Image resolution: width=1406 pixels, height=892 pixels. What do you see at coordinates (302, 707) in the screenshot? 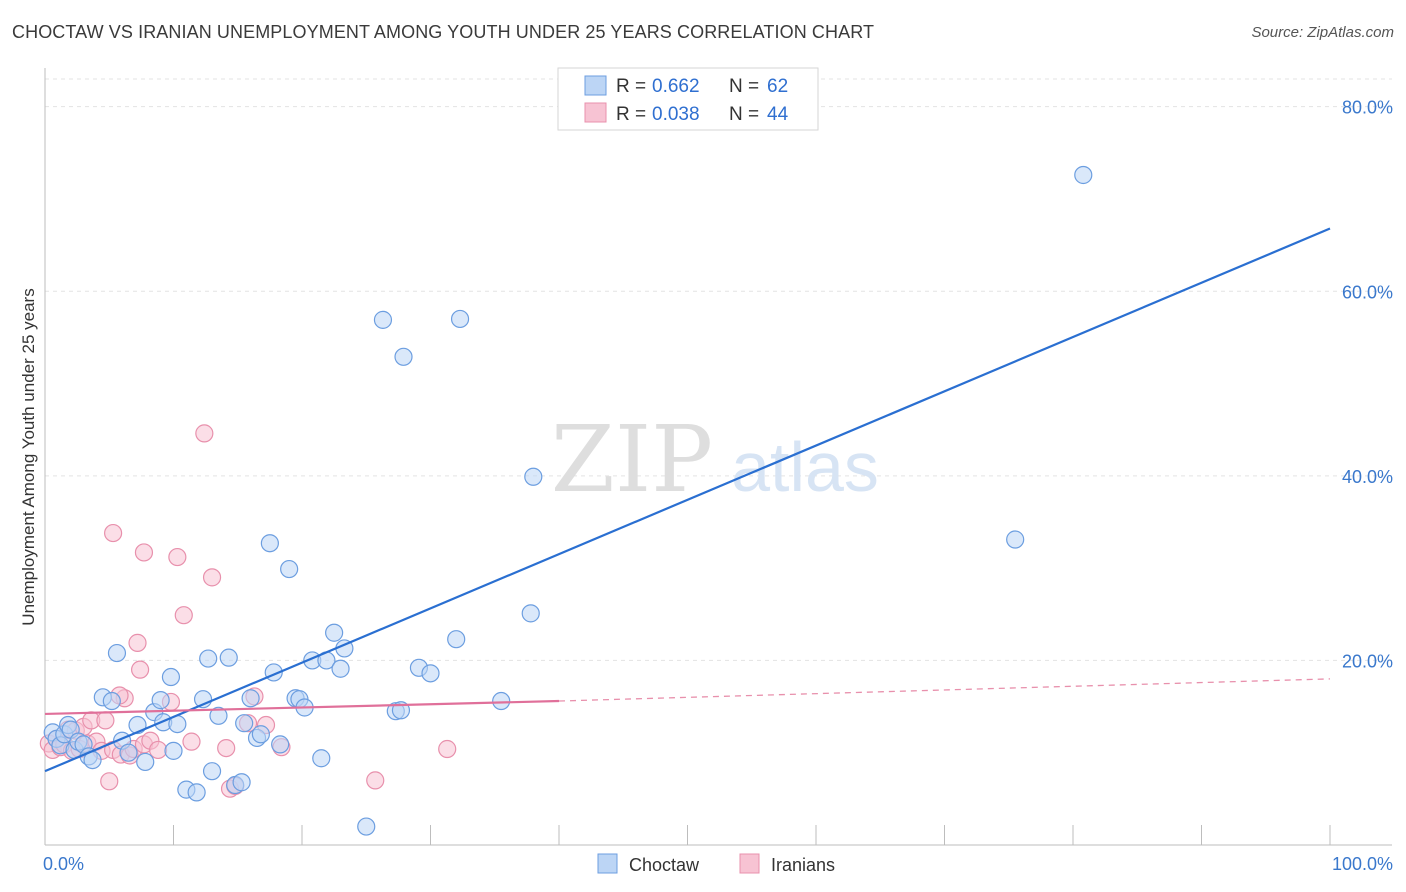
I see `iranians-trend-line` at bounding box center [302, 707].